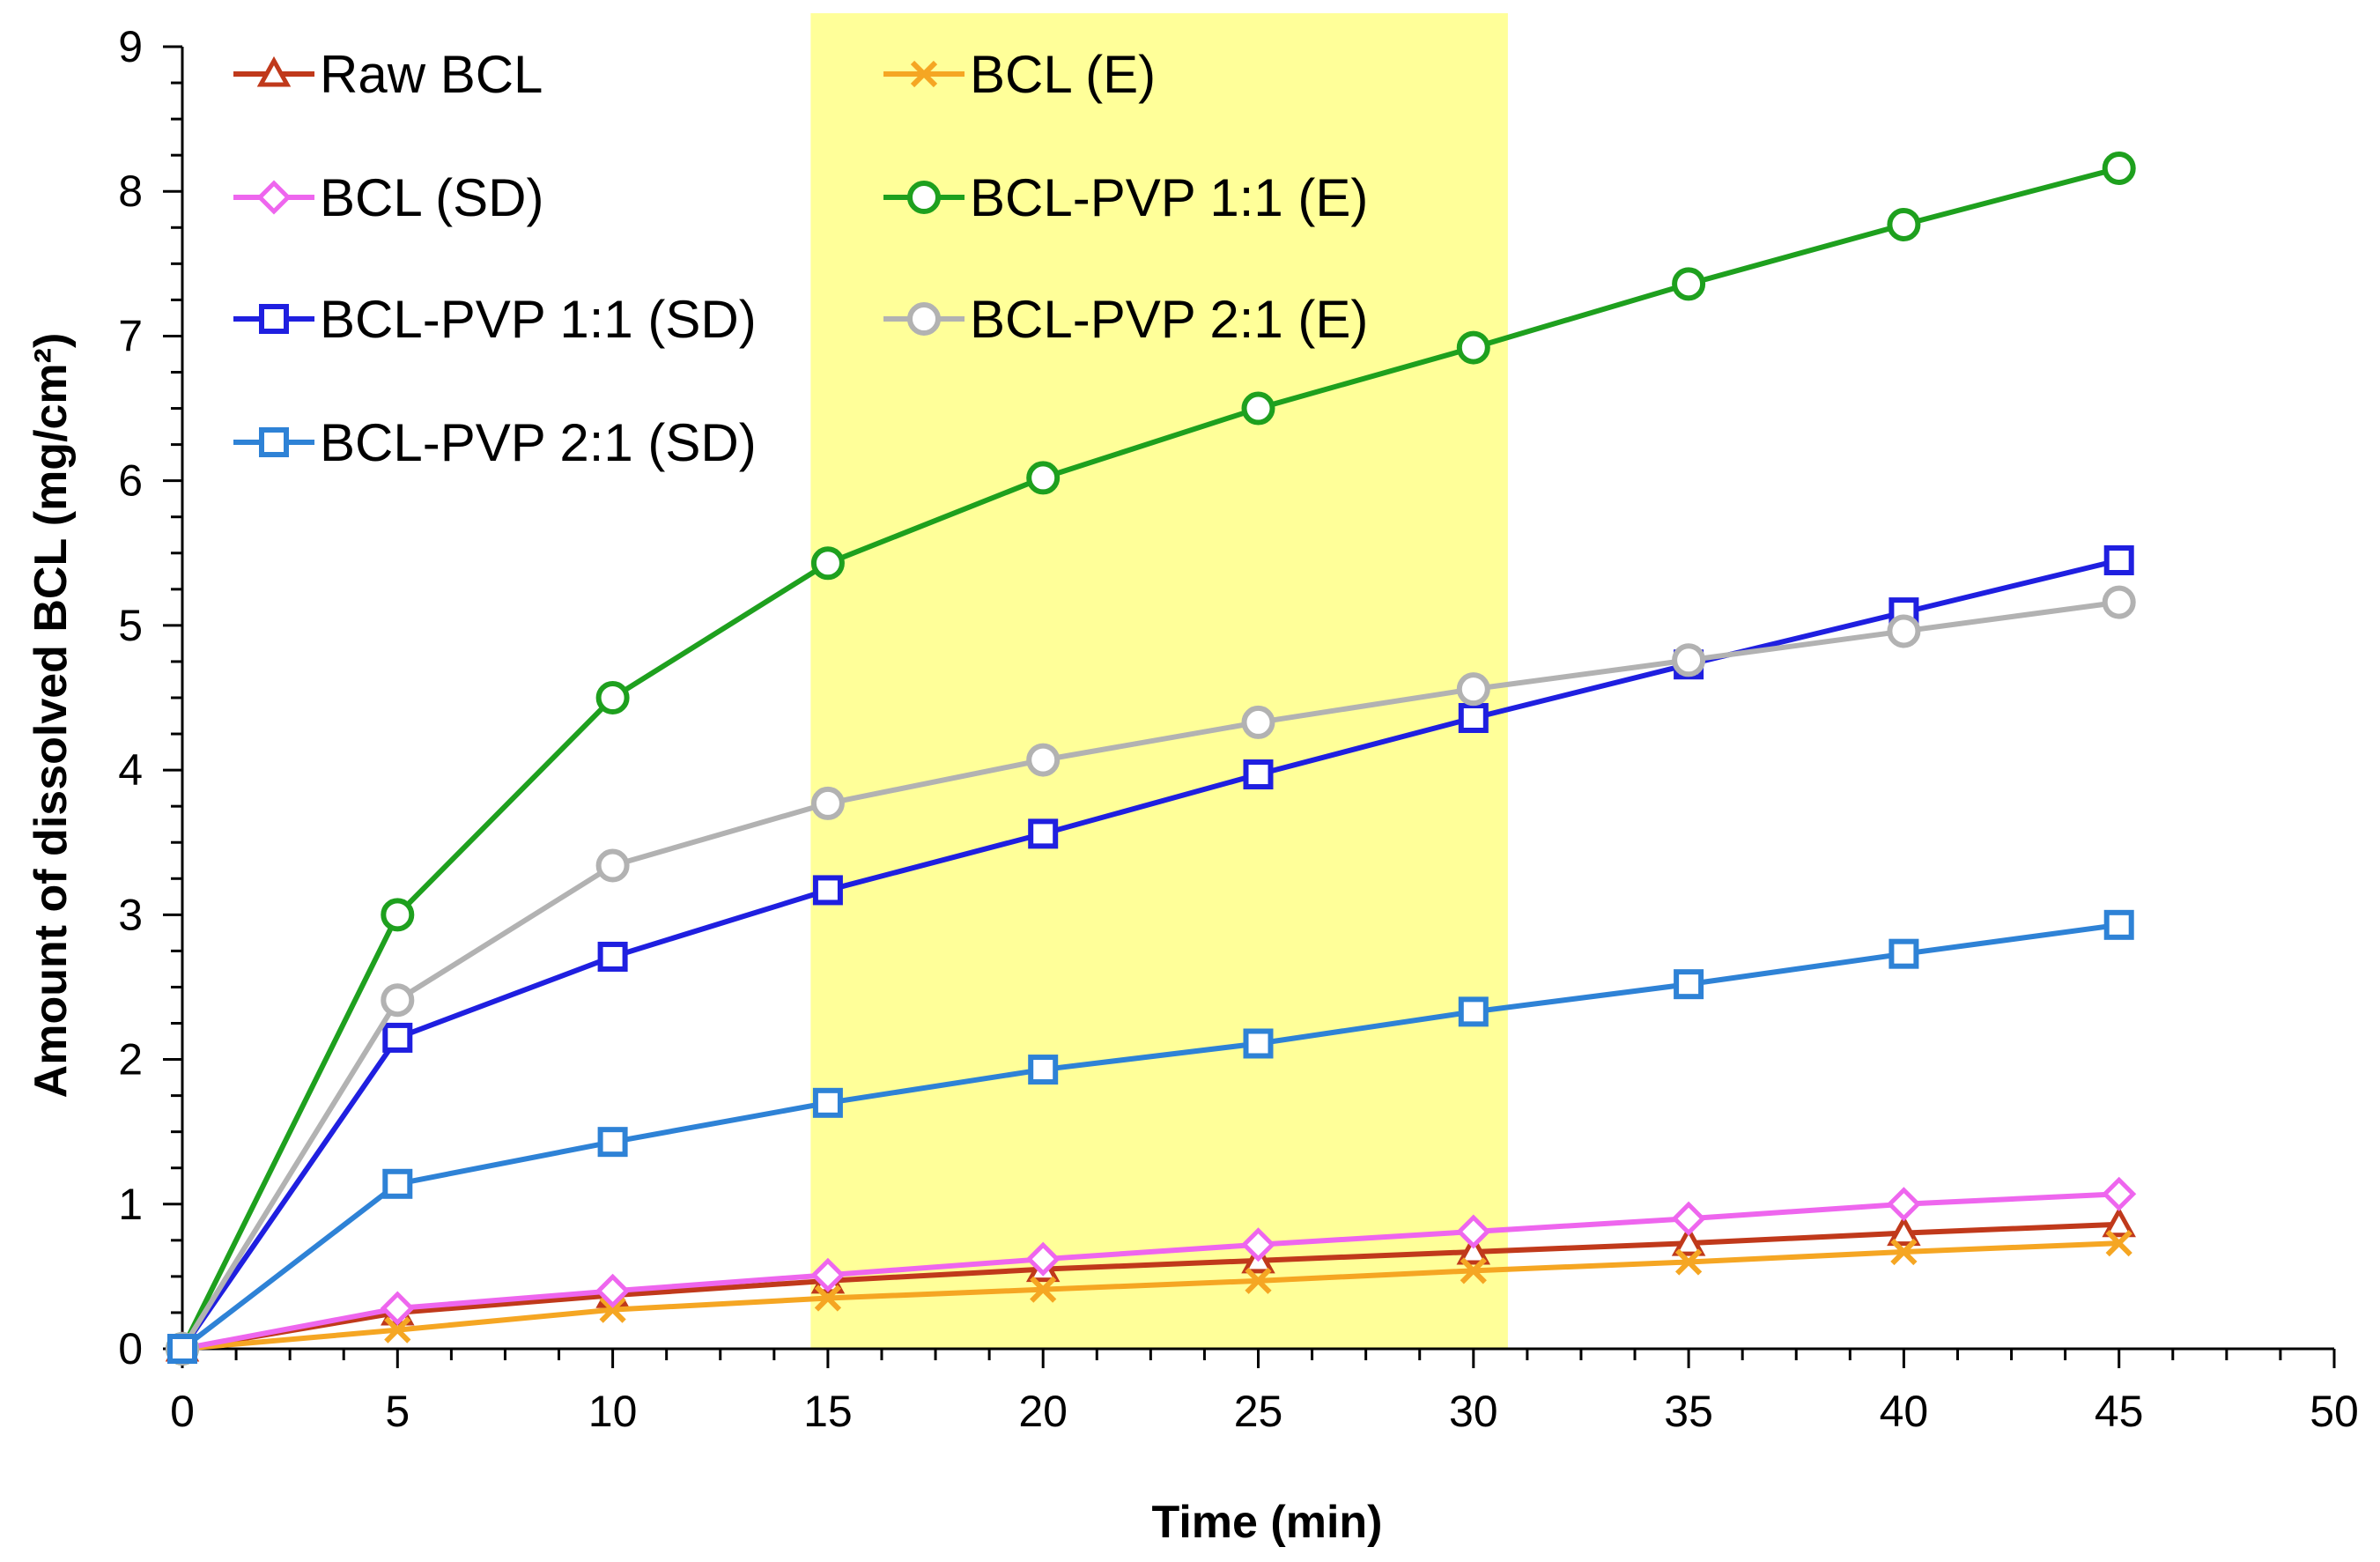 This screenshot has width=2380, height=1562. What do you see at coordinates (1063, 74) in the screenshot?
I see `legend-label: BCL (E)` at bounding box center [1063, 74].